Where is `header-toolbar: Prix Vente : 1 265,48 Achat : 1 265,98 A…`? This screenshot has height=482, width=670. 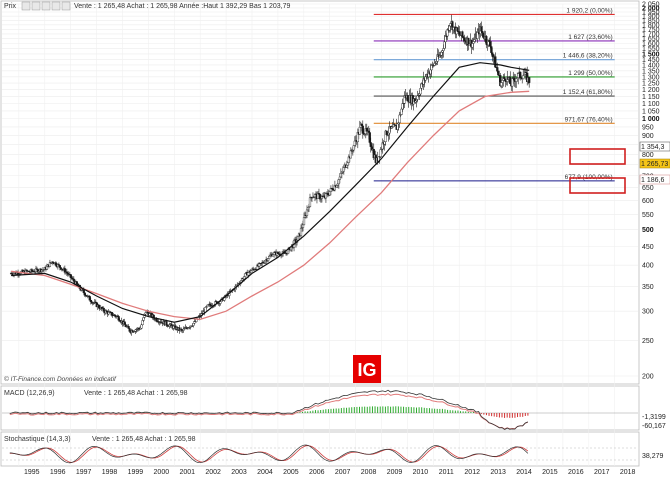
header-toolbar: Prix Vente : 1 265,48 Achat : 1 265,98 A… is located at coordinates (147, 6).